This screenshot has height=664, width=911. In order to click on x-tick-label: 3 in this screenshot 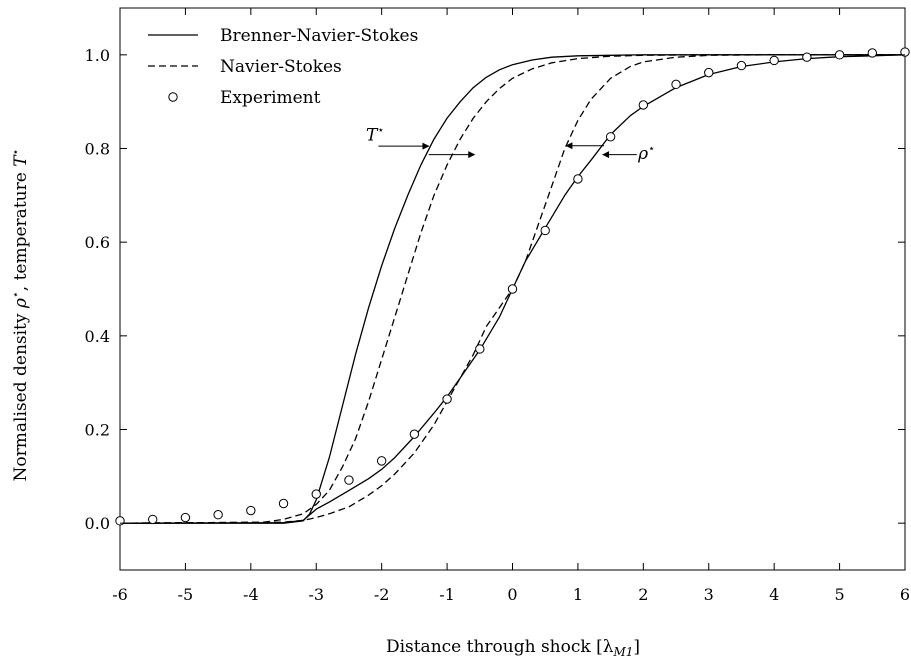, I will do `click(709, 594)`.